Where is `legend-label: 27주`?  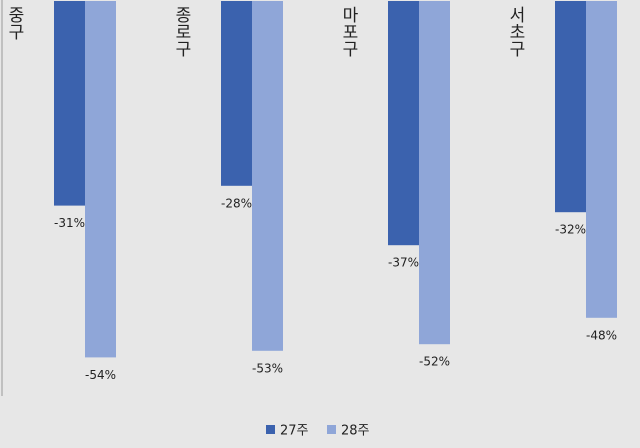
legend-label: 27주 is located at coordinates (294, 431).